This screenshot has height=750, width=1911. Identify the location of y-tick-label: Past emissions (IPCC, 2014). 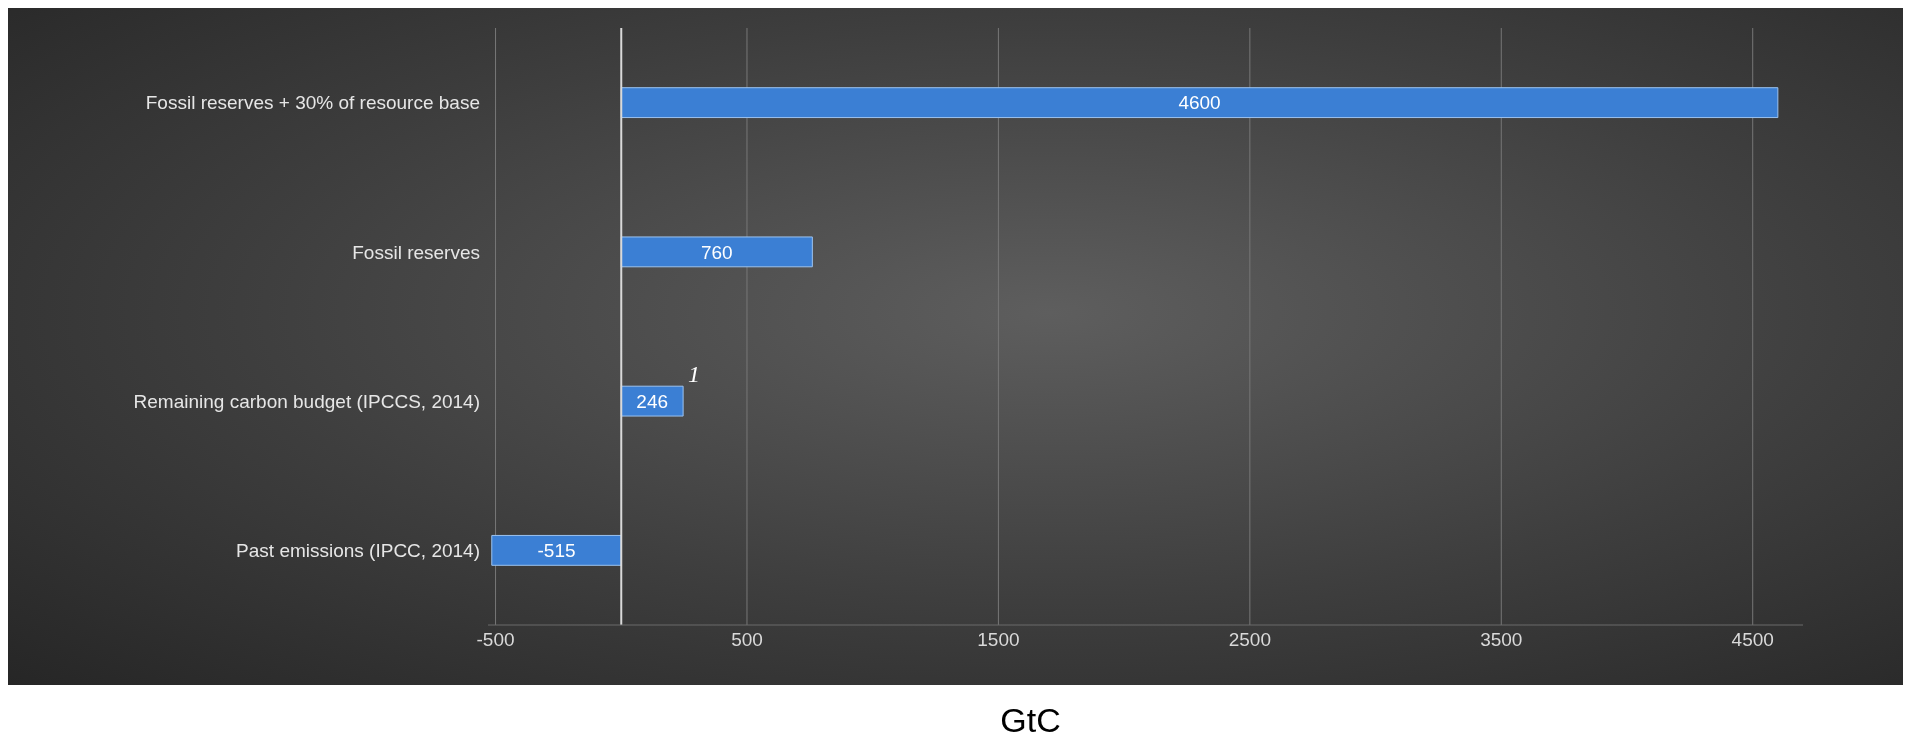
(358, 551).